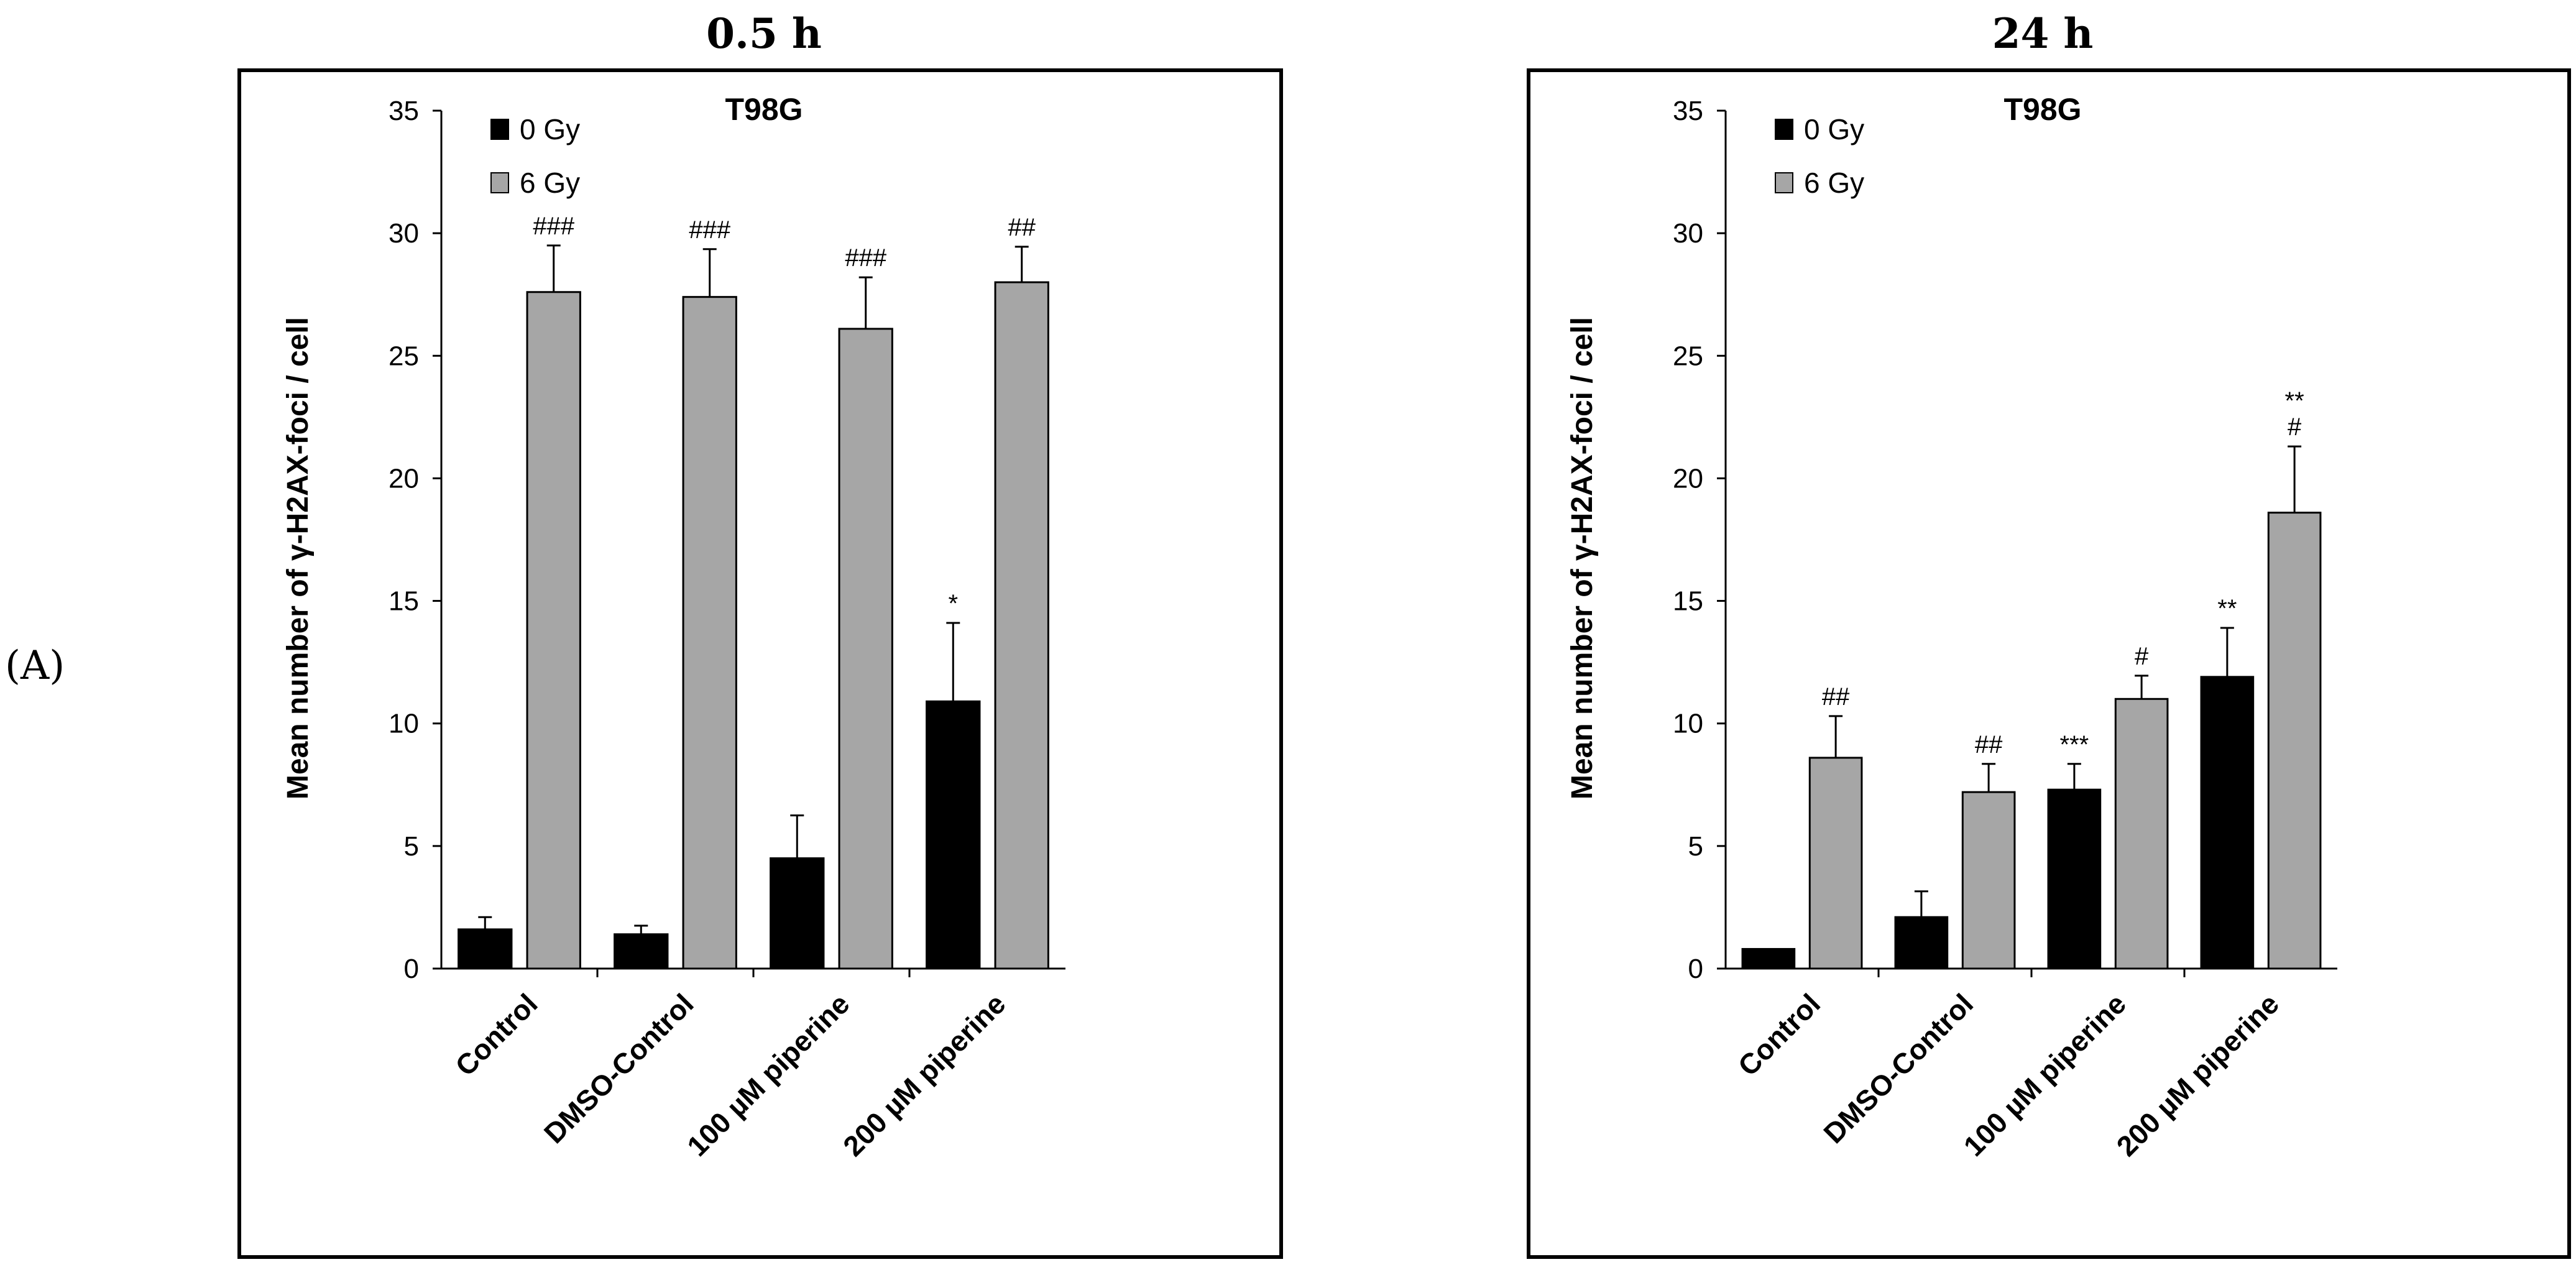 The image size is (2576, 1262). What do you see at coordinates (764, 33) in the screenshot?
I see `chart-title: 0.5 h` at bounding box center [764, 33].